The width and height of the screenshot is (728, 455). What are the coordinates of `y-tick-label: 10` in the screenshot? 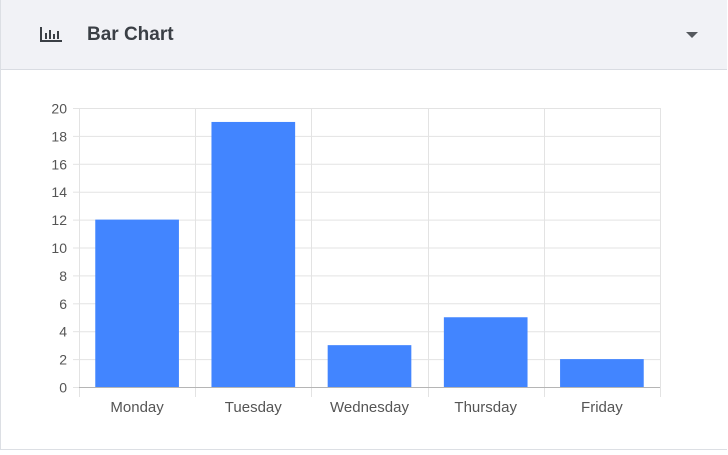 It's located at (59, 248).